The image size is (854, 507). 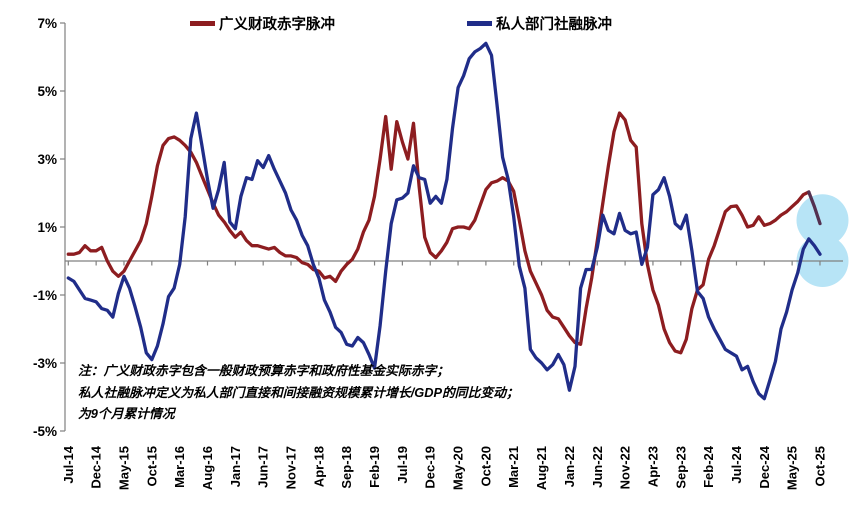 I want to click on x-axis-label: Oct-20, so click(x=485, y=466).